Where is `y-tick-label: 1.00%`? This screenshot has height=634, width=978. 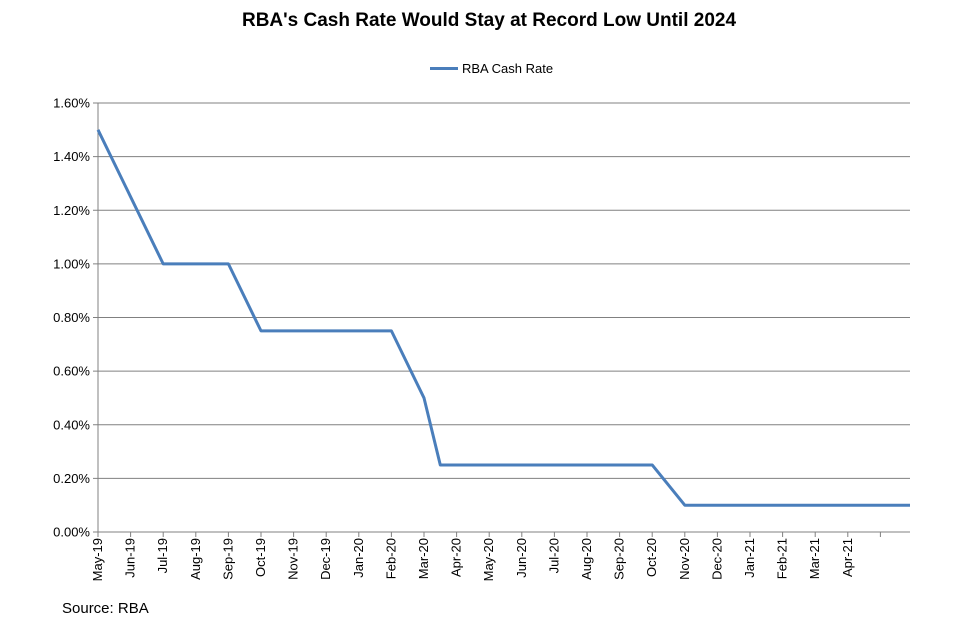 y-tick-label: 1.00% is located at coordinates (71, 263).